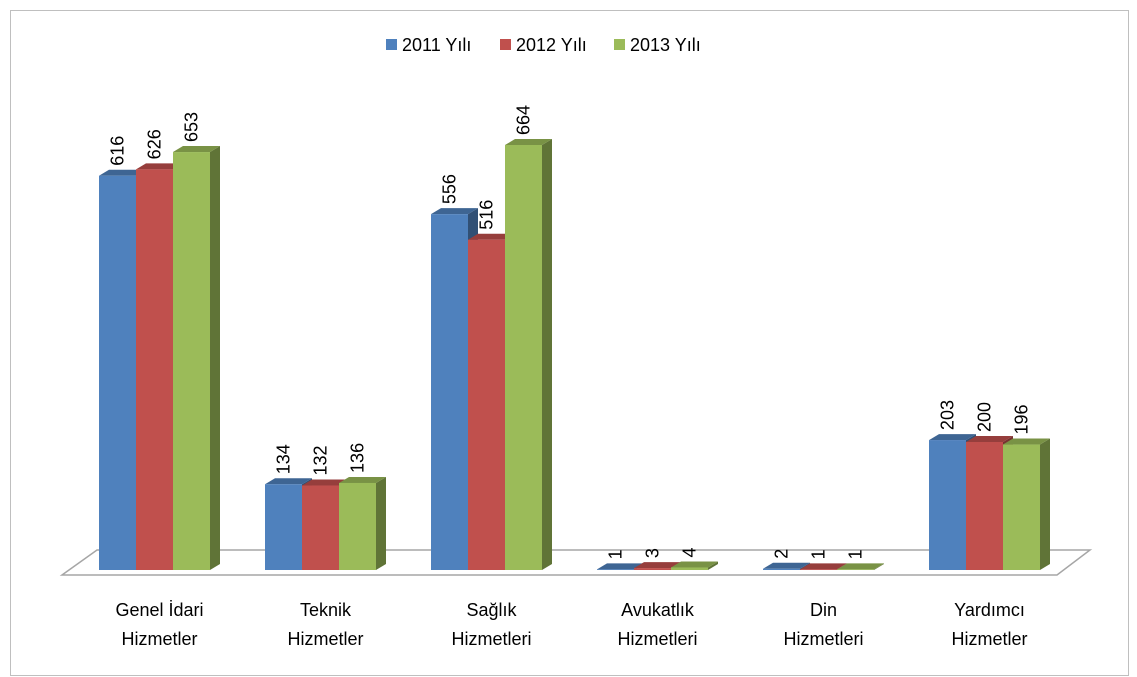  I want to click on x-tick-label: Avukatlık, so click(658, 610).